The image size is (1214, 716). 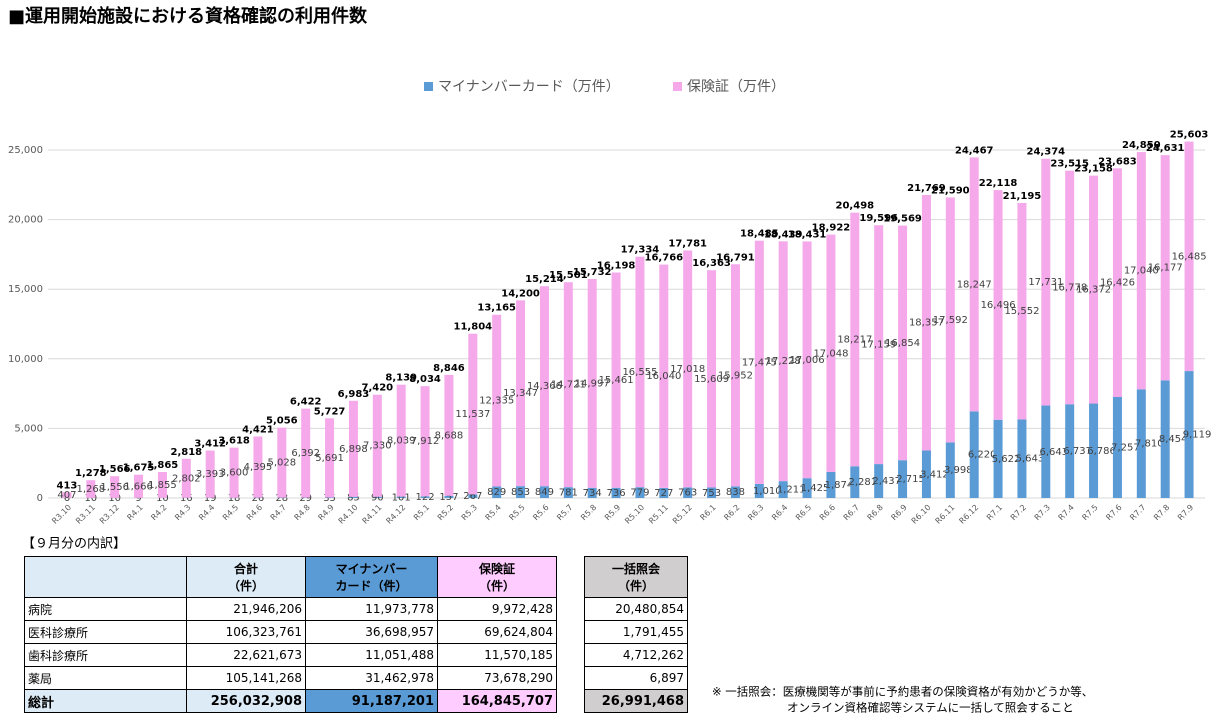 I want to click on value-label: 17,731, so click(x=1045, y=282).